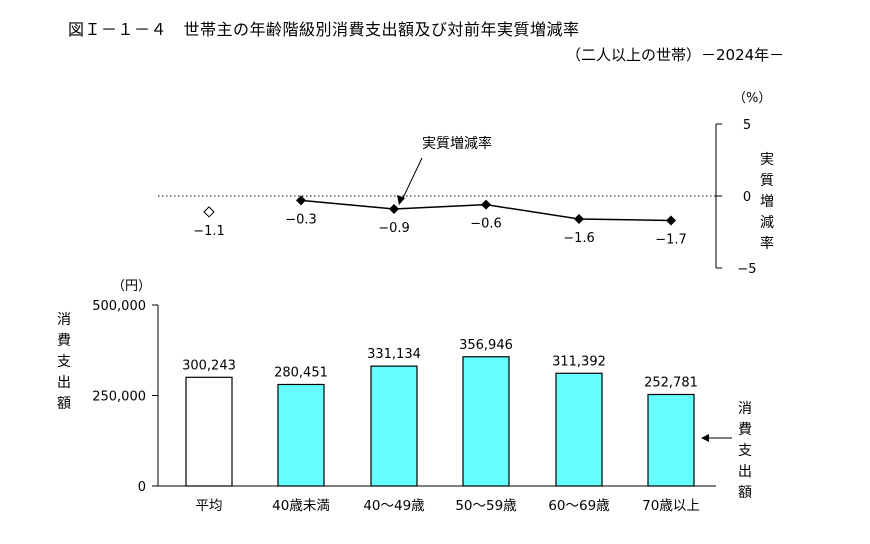  Describe the element at coordinates (394, 228) in the screenshot. I see `rate-value-label: −0.9` at that location.